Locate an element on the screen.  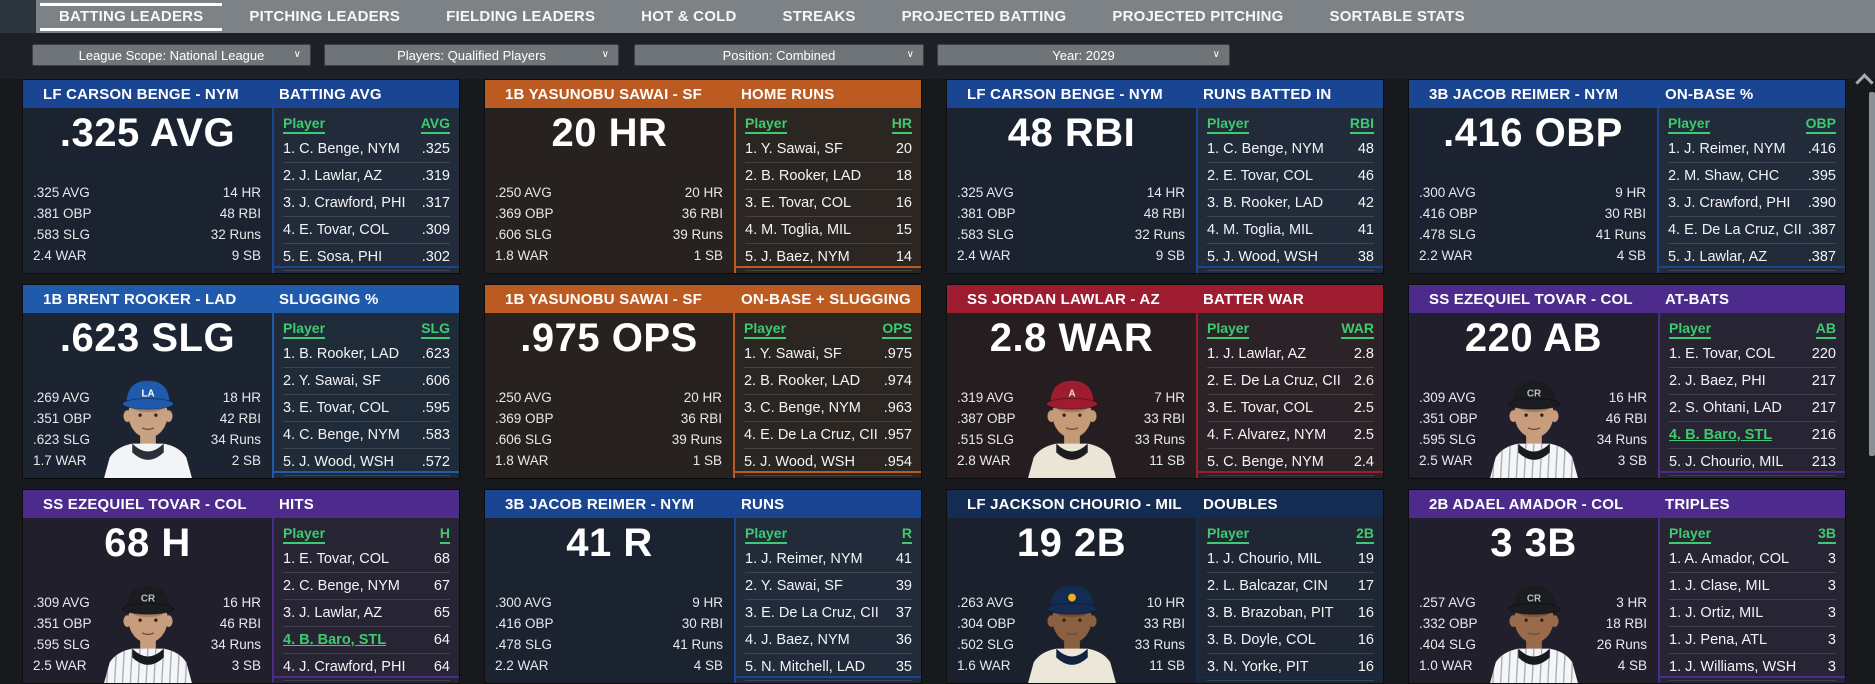
leader-row: 3. B. Brazoban, PIT 16 is located at coordinates (1290, 613).